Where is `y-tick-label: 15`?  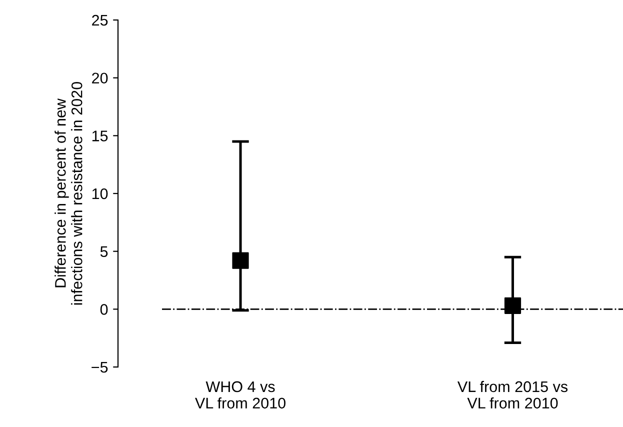
y-tick-label: 15 is located at coordinates (100, 136).